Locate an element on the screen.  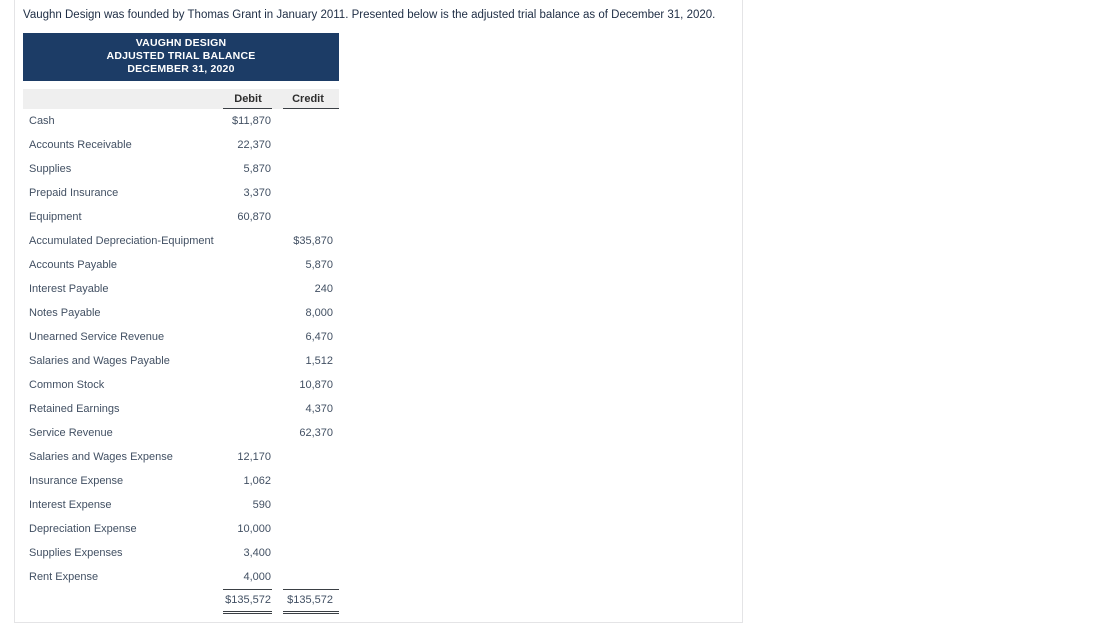
credit-amount-cell: 8,000 is located at coordinates (319, 313).